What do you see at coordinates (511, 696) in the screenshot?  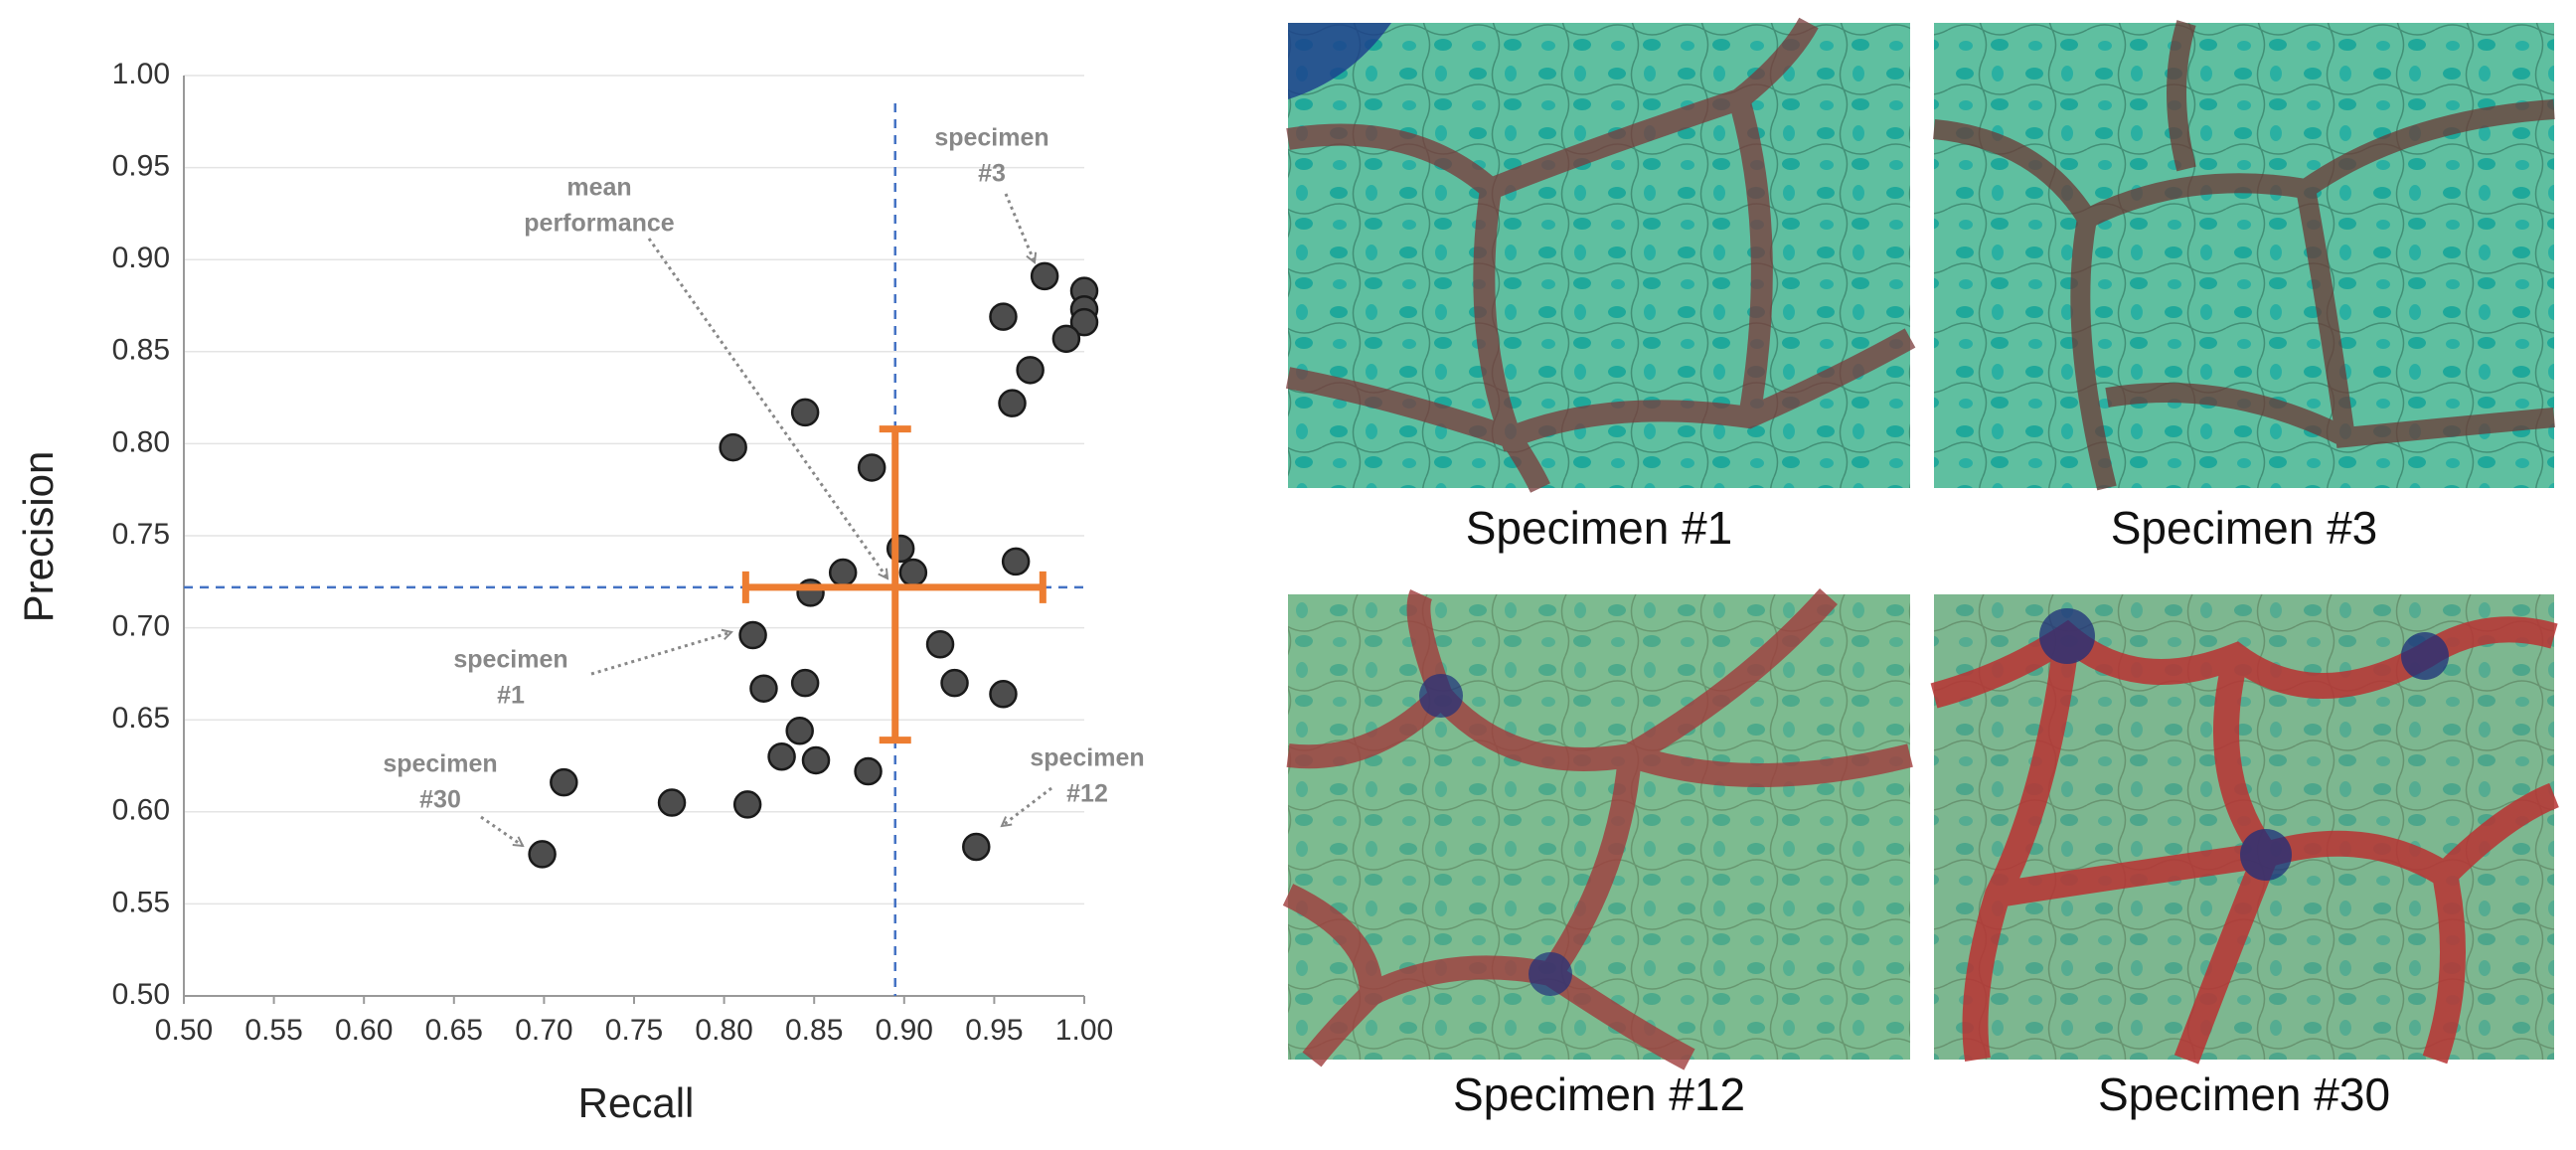 I see `annotation: #1` at bounding box center [511, 696].